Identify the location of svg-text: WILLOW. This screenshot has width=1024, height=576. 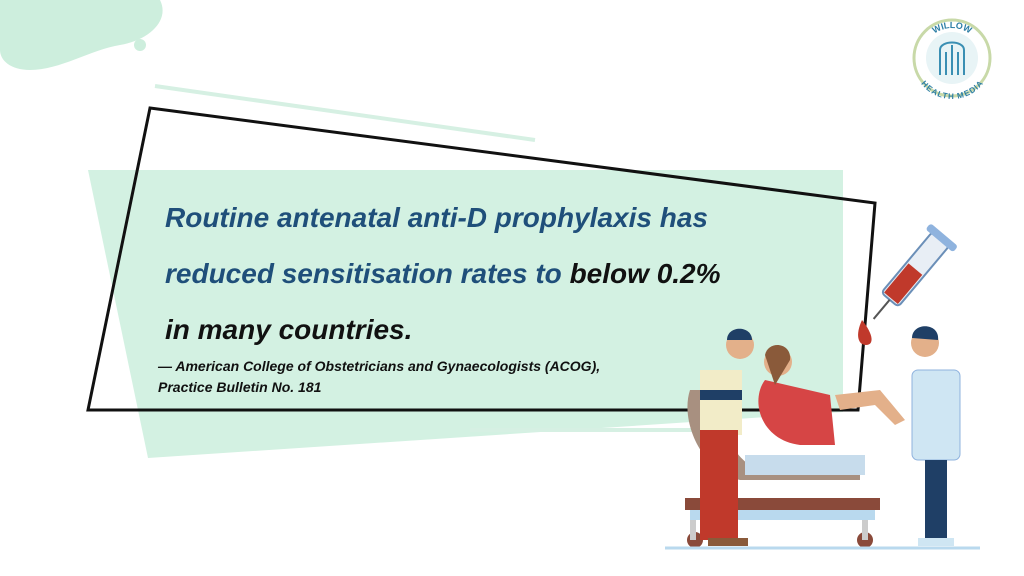
(952, 27).